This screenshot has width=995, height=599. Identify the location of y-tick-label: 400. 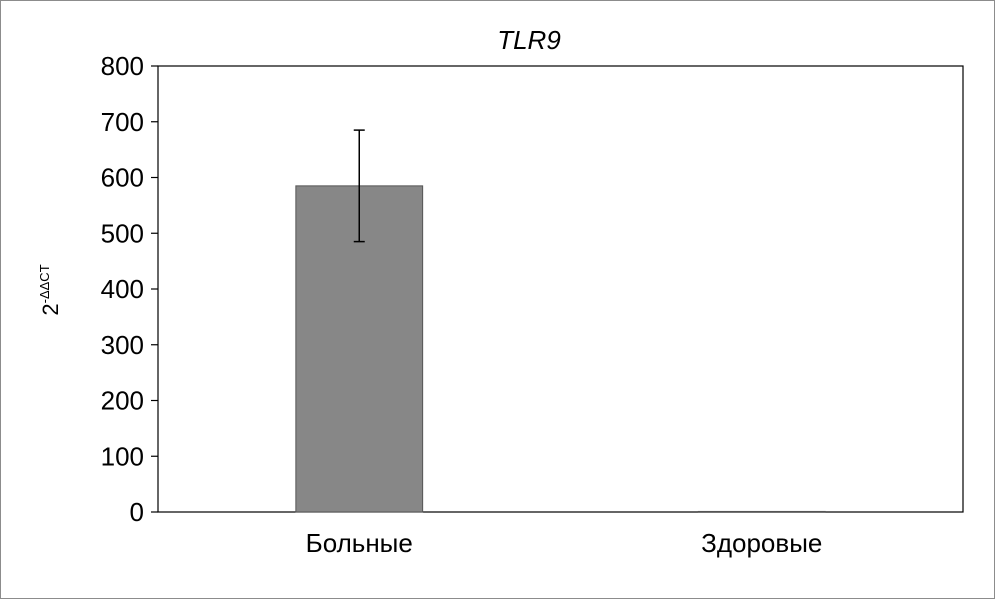
(122, 289).